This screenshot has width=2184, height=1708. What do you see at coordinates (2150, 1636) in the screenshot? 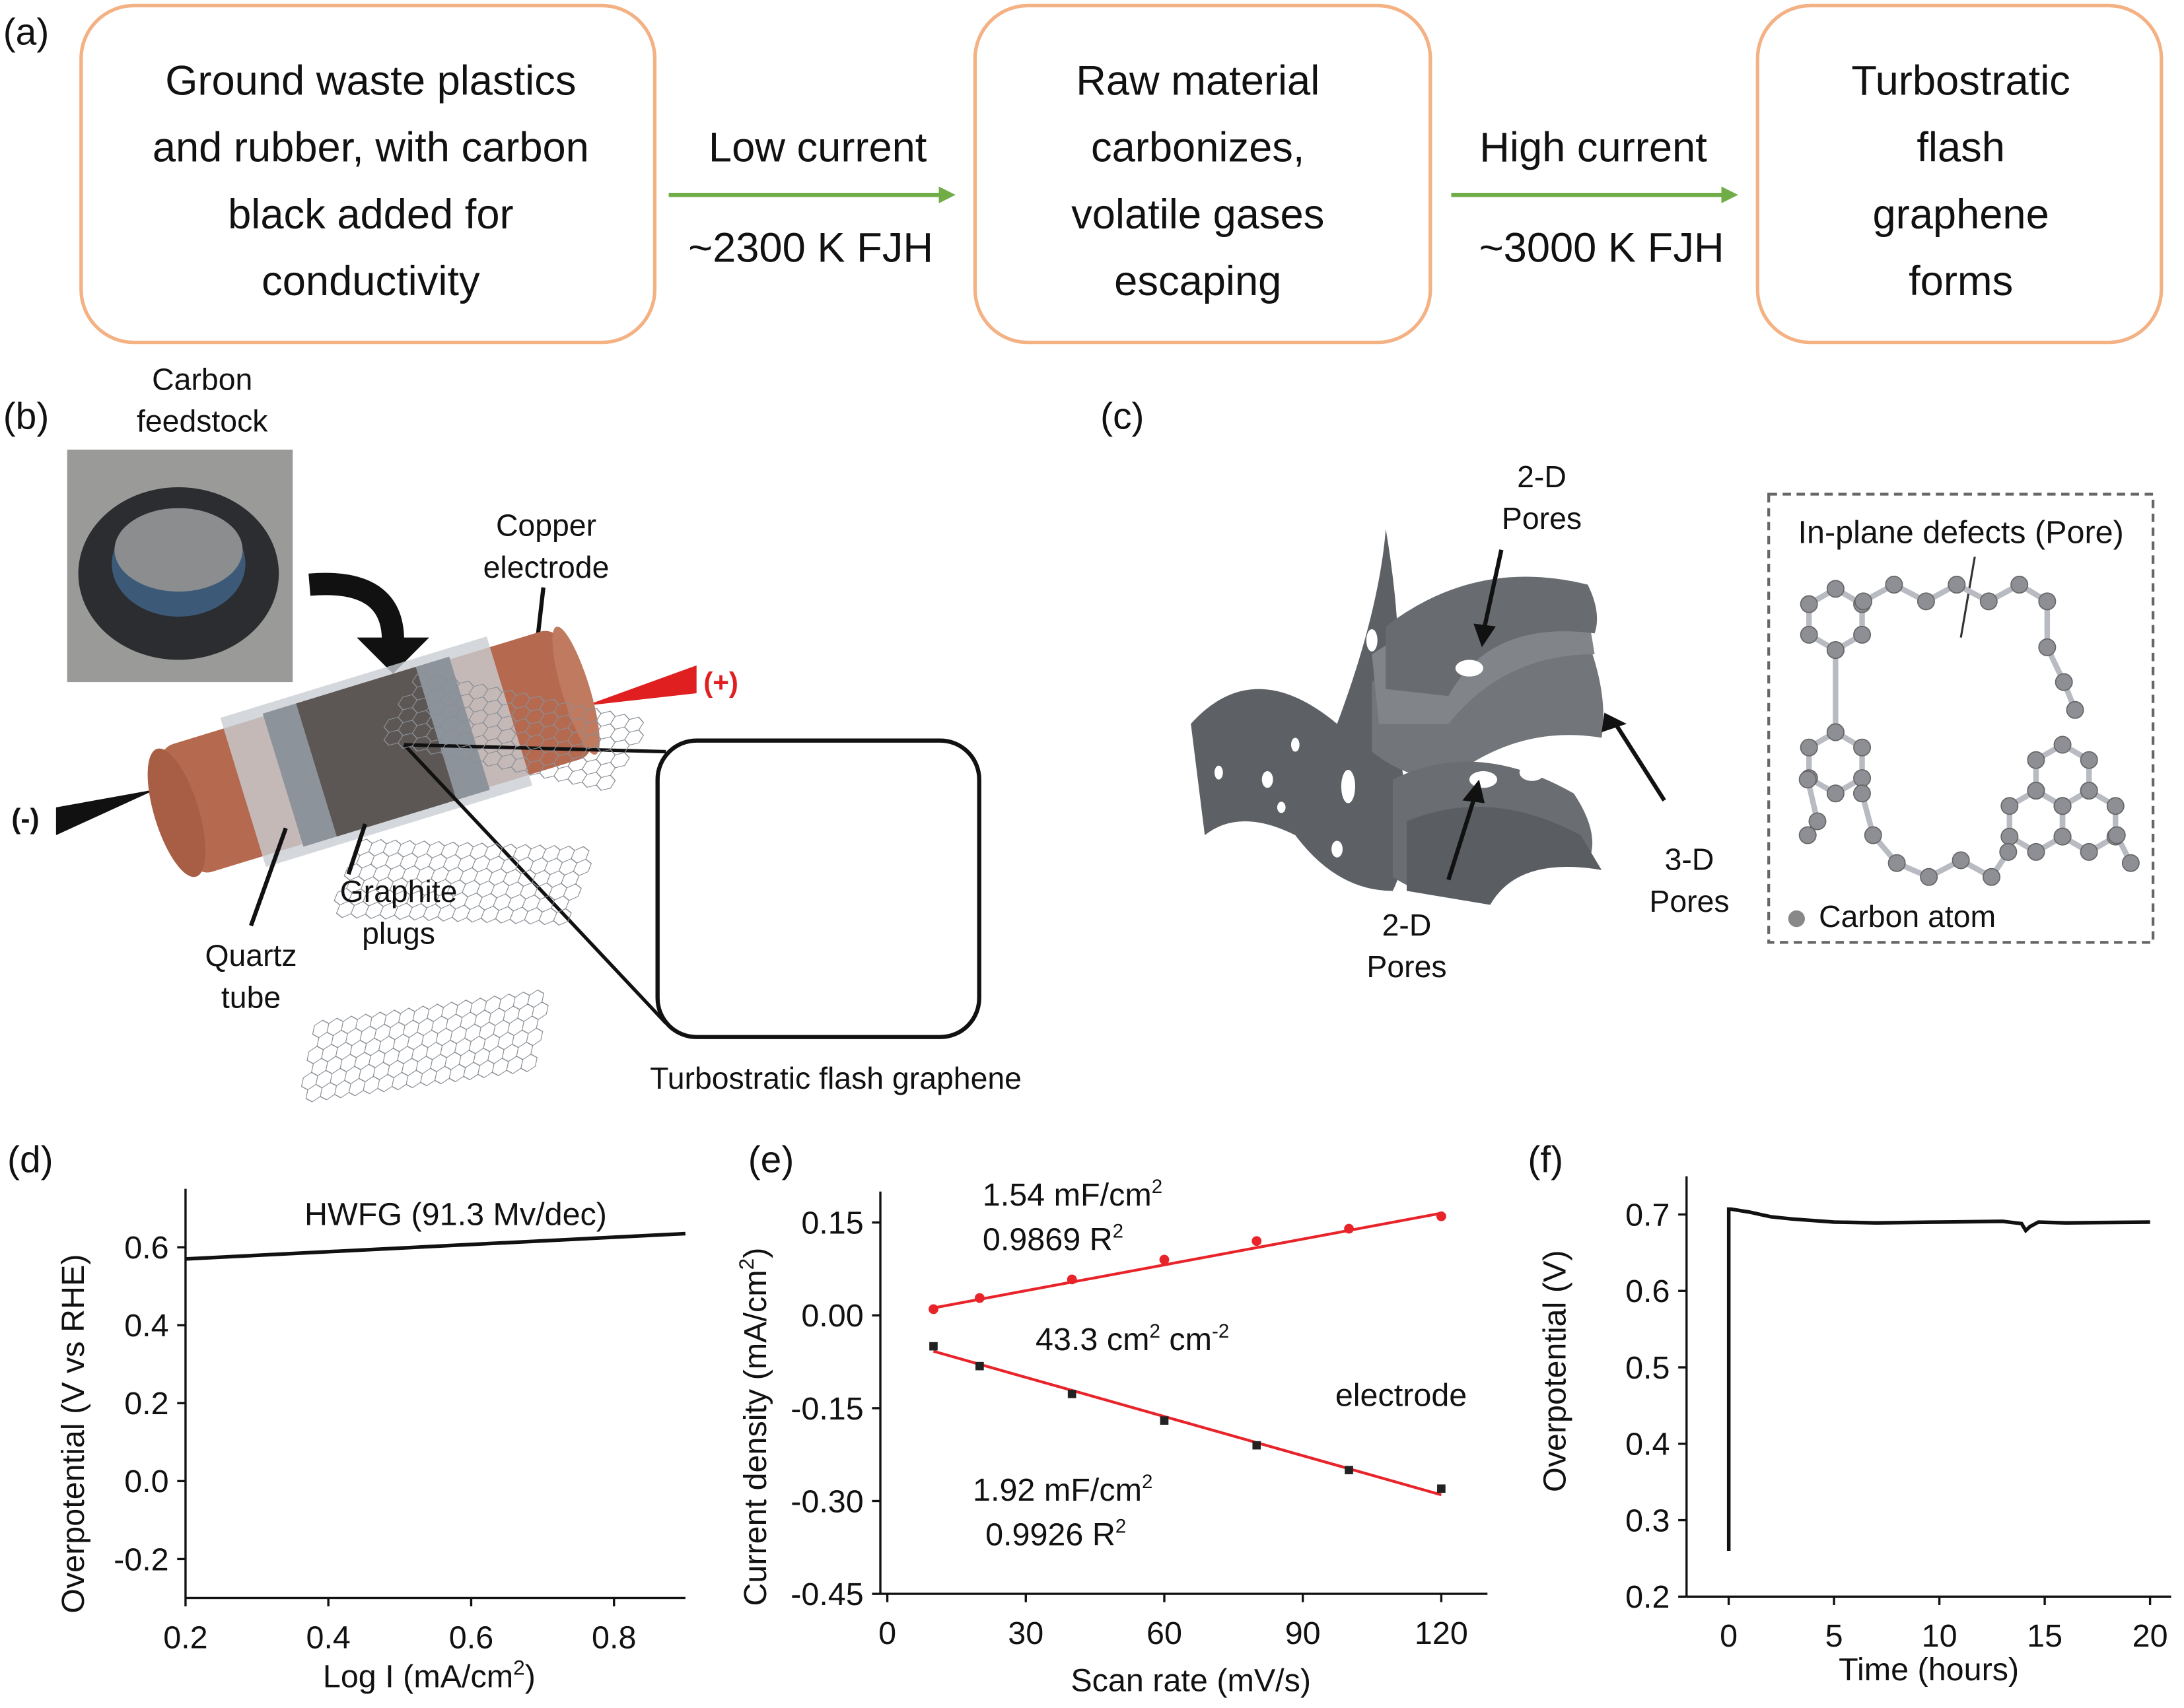
I see `x-tick-label: 20` at bounding box center [2150, 1636].